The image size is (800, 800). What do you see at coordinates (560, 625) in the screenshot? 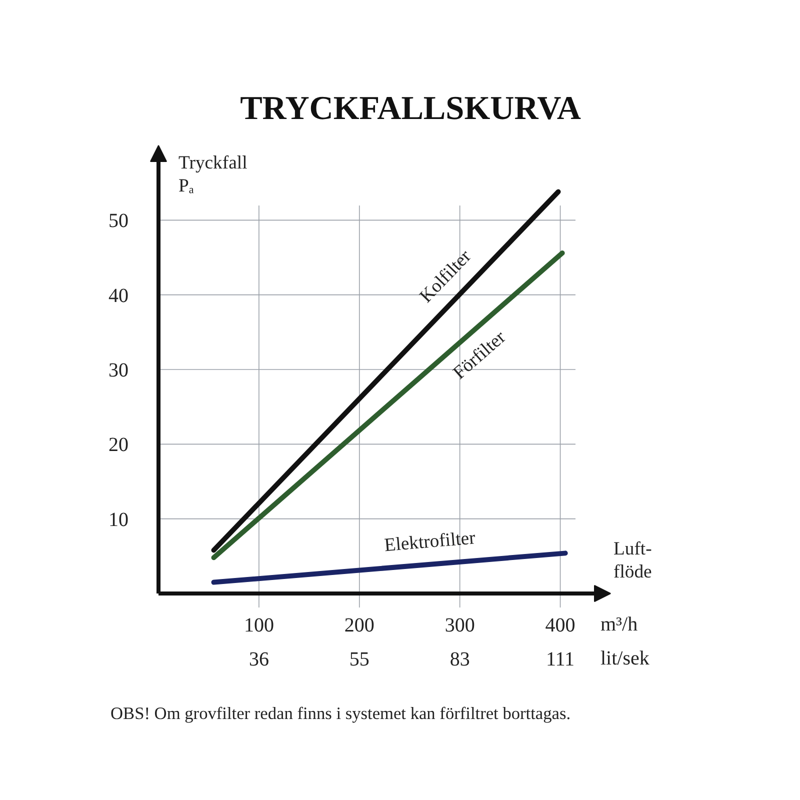
I see `x-tick-label: 400` at bounding box center [560, 625].